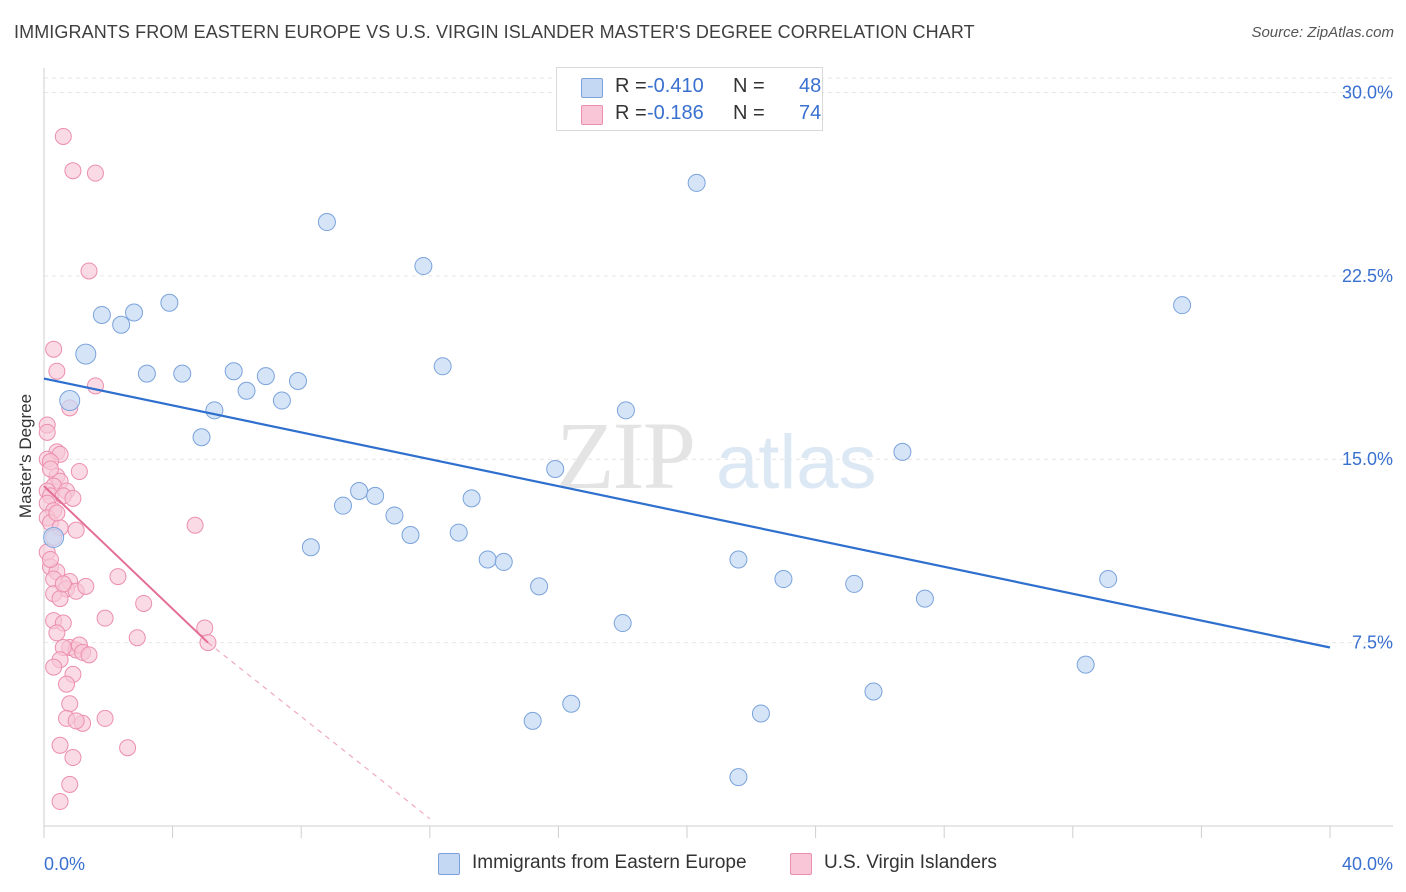 The image size is (1406, 892). Describe the element at coordinates (1367, 92) in the screenshot. I see `y-tick-label: 30.0%` at that location.